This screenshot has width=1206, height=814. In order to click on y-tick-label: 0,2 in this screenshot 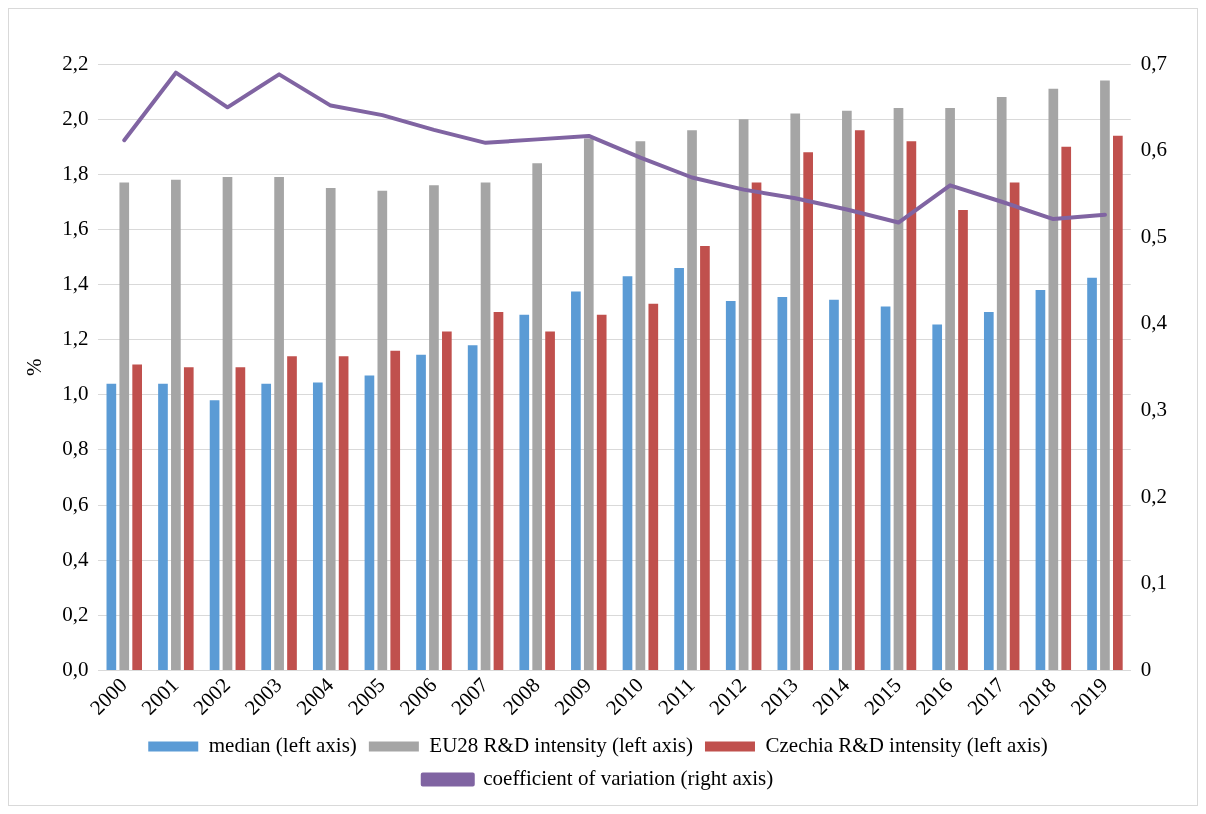, I will do `click(75, 613)`.